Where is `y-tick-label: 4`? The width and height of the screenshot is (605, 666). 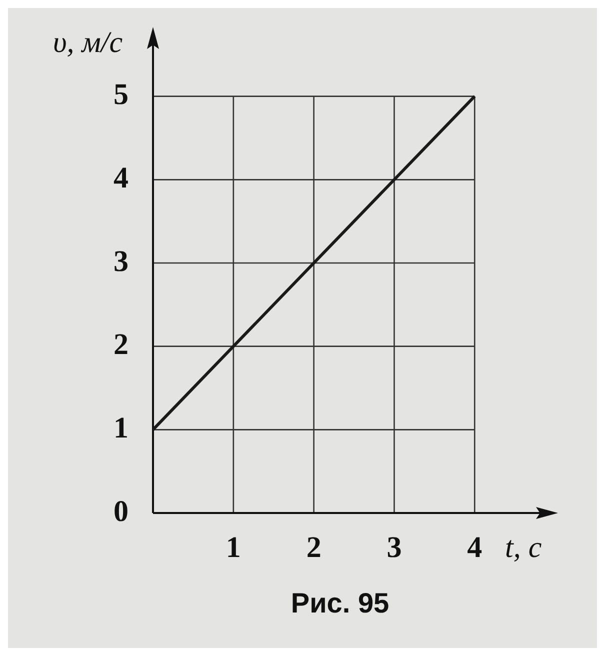
y-tick-label: 4 is located at coordinates (121, 177).